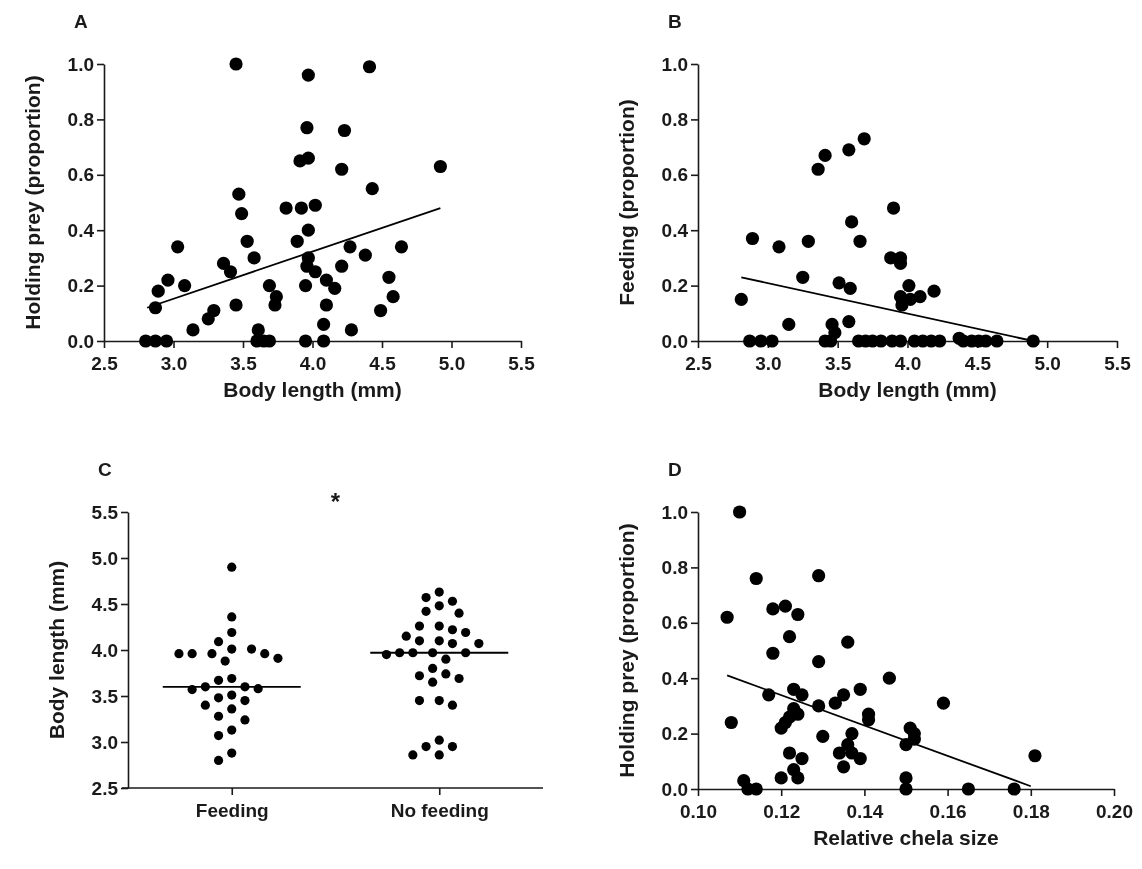 This screenshot has height=869, width=1142. I want to click on x-tick-label: 0.12, so click(782, 811).